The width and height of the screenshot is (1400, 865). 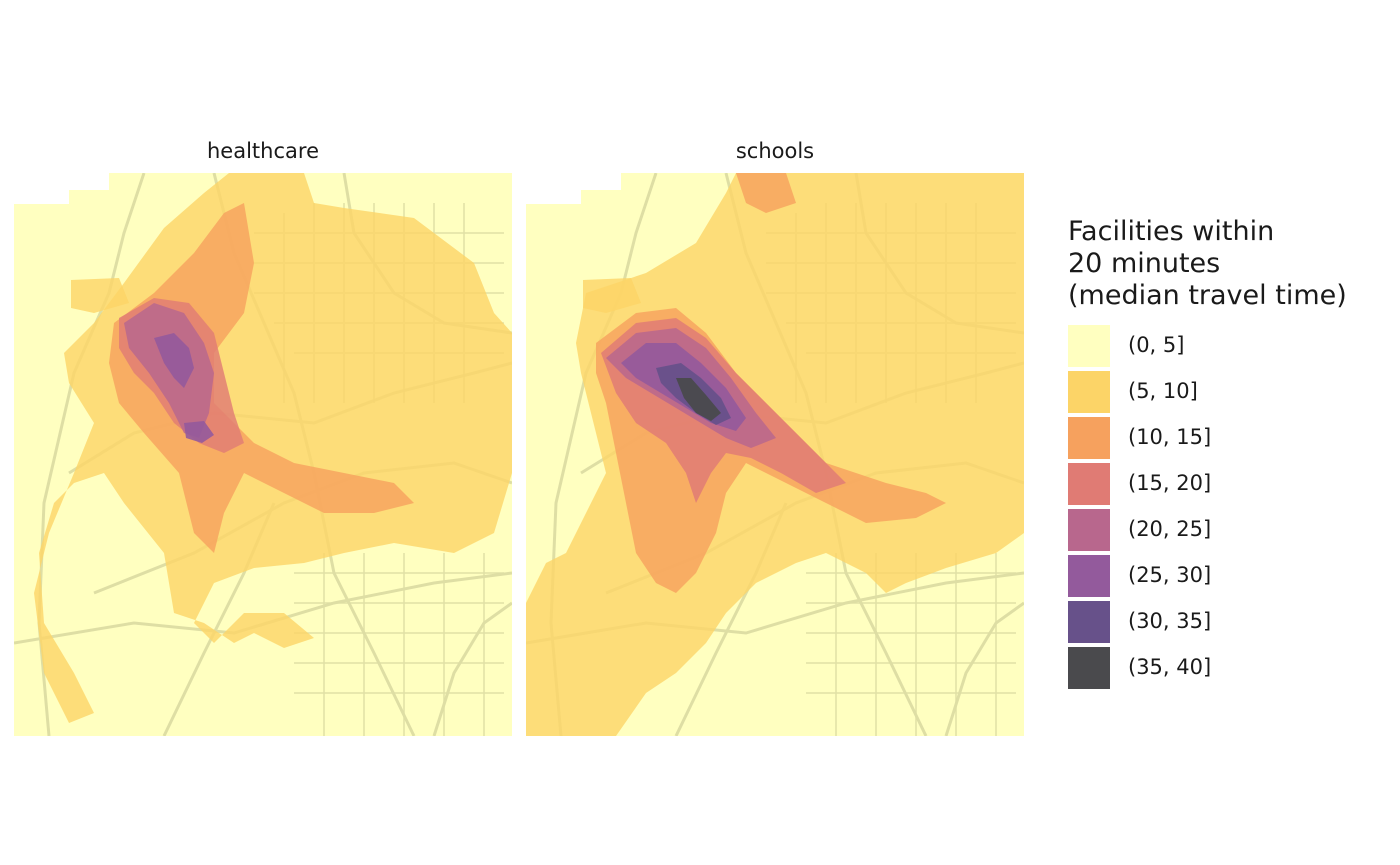 I want to click on legend-label: (20, 25], so click(x=1170, y=529).